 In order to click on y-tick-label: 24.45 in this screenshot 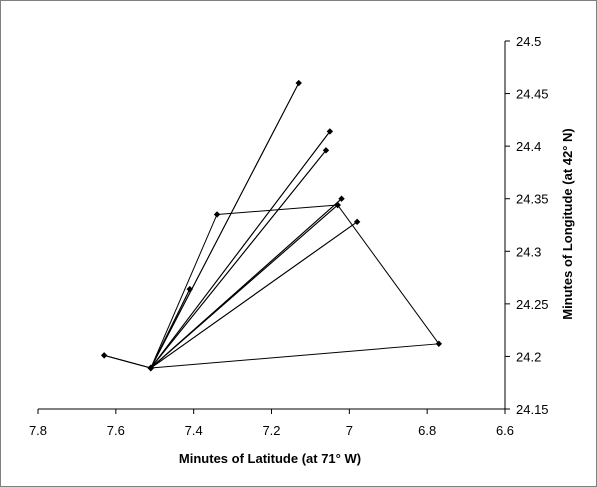, I will do `click(532, 94)`.